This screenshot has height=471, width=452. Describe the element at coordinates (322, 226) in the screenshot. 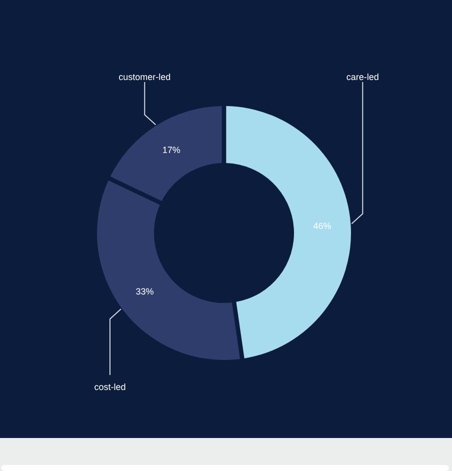

I see `data-label: 46%` at that location.